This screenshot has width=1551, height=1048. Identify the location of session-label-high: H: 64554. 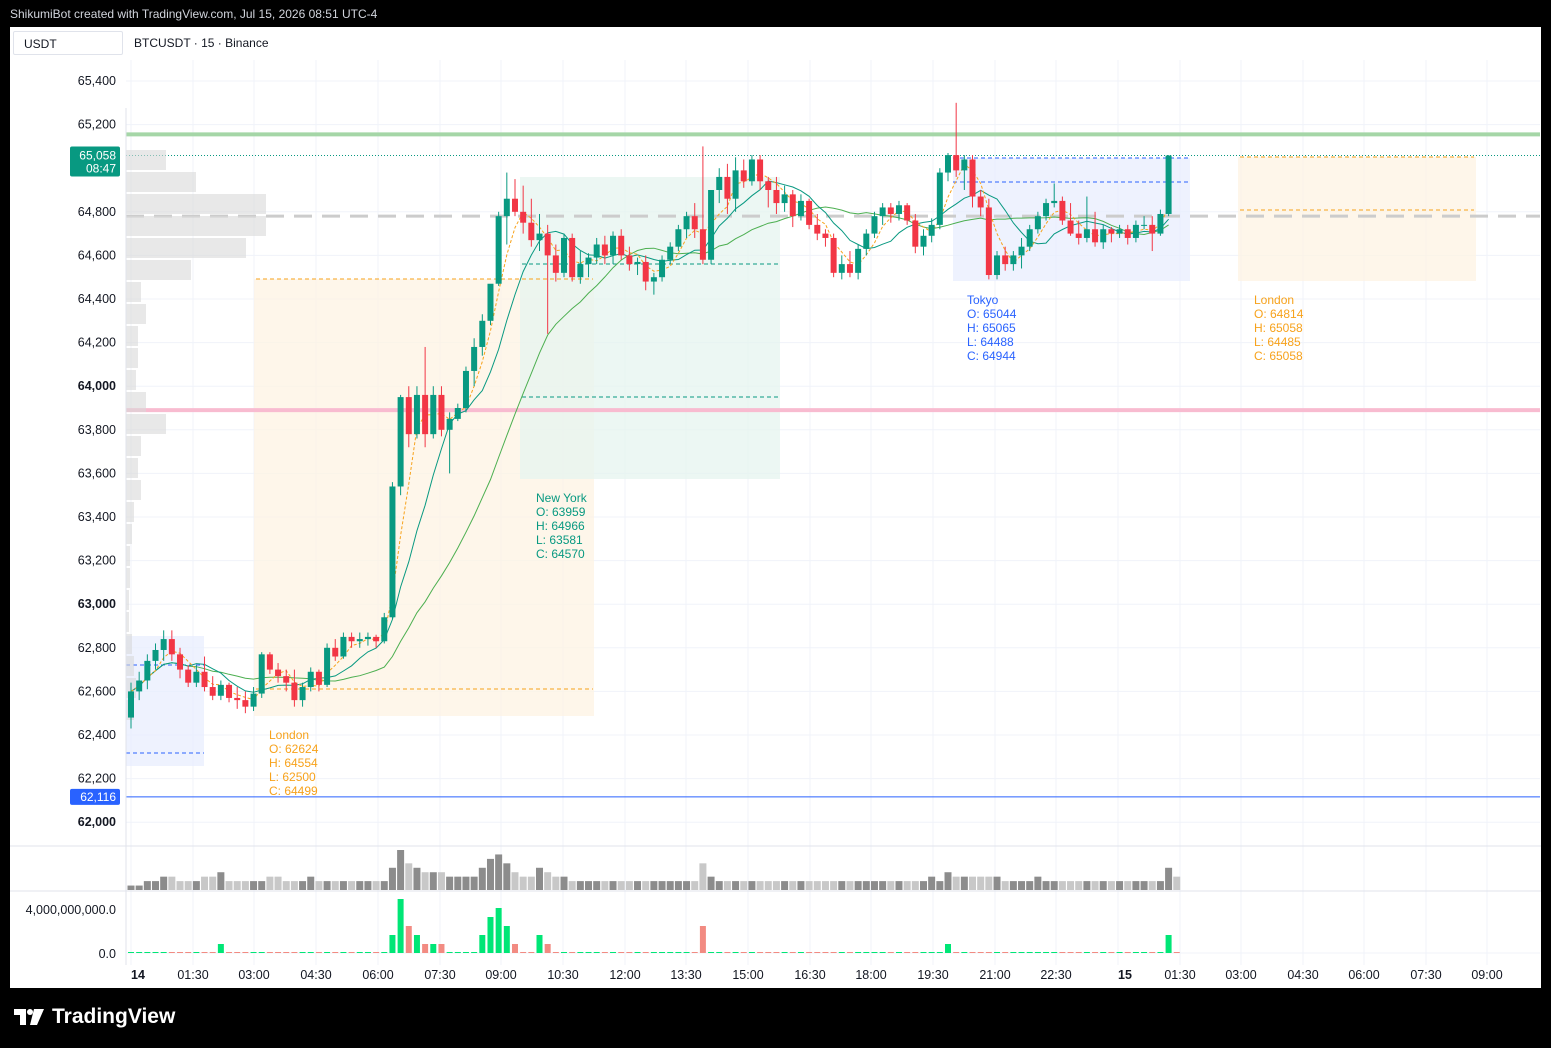
(293, 763).